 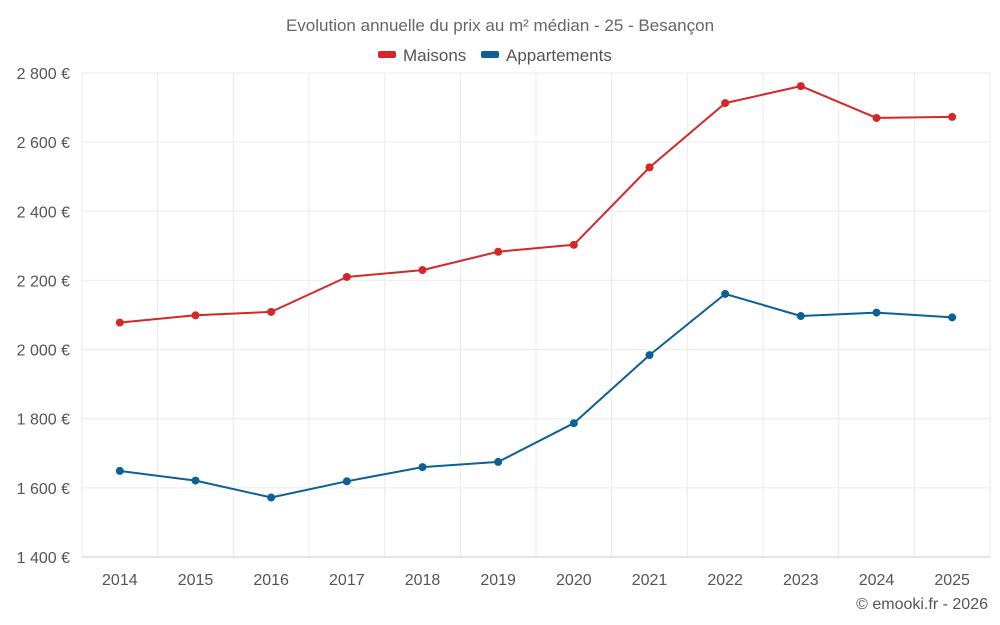 I want to click on y-tick-label: 1 800 €, so click(x=43, y=420).